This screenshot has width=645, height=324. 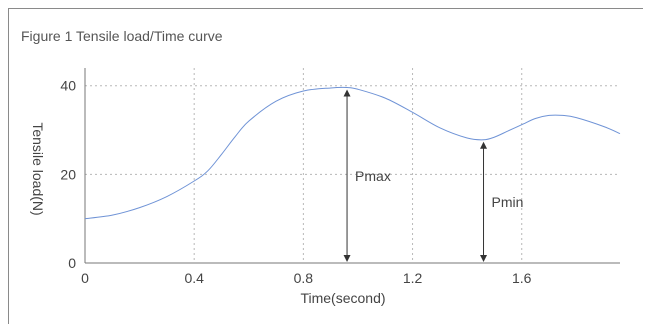 What do you see at coordinates (122, 36) in the screenshot?
I see `figure-caption: Figure 1 Tensile load/Time curve` at bounding box center [122, 36].